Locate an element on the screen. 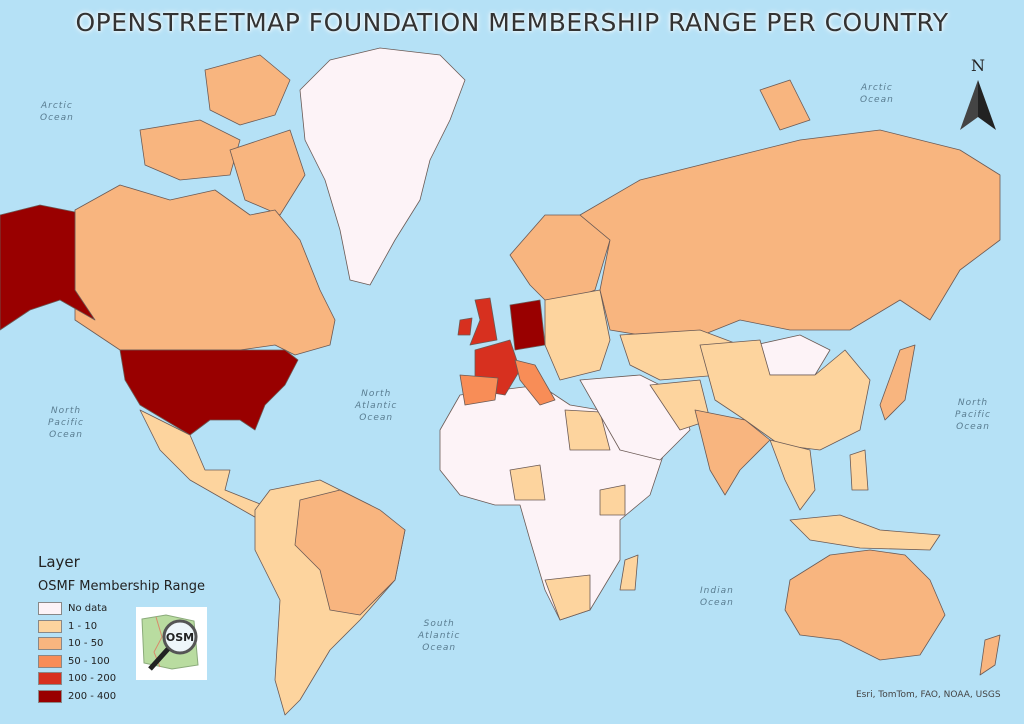 This screenshot has height=724, width=1024. ocean-label-line: South is located at coordinates (439, 624).